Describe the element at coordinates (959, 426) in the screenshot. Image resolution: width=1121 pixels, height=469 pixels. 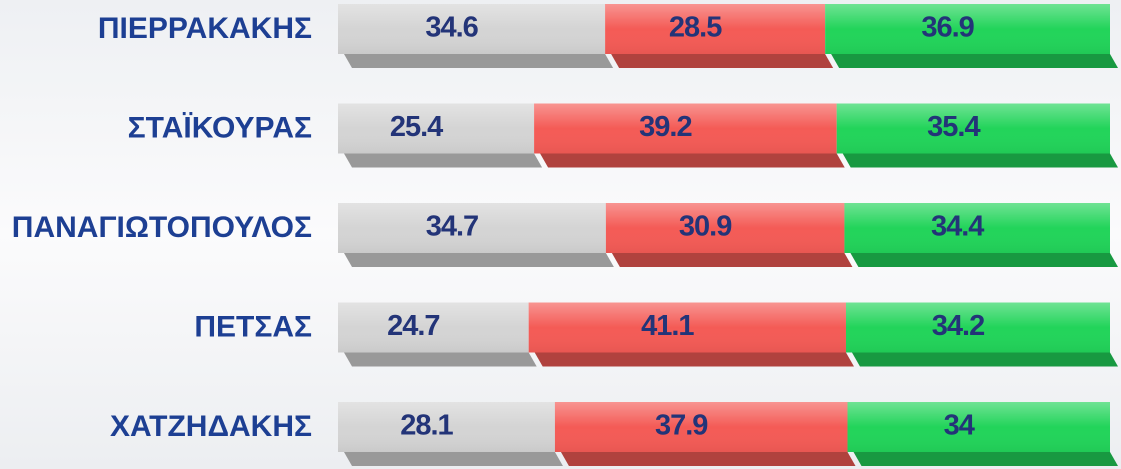
I see `value-label: 34` at that location.